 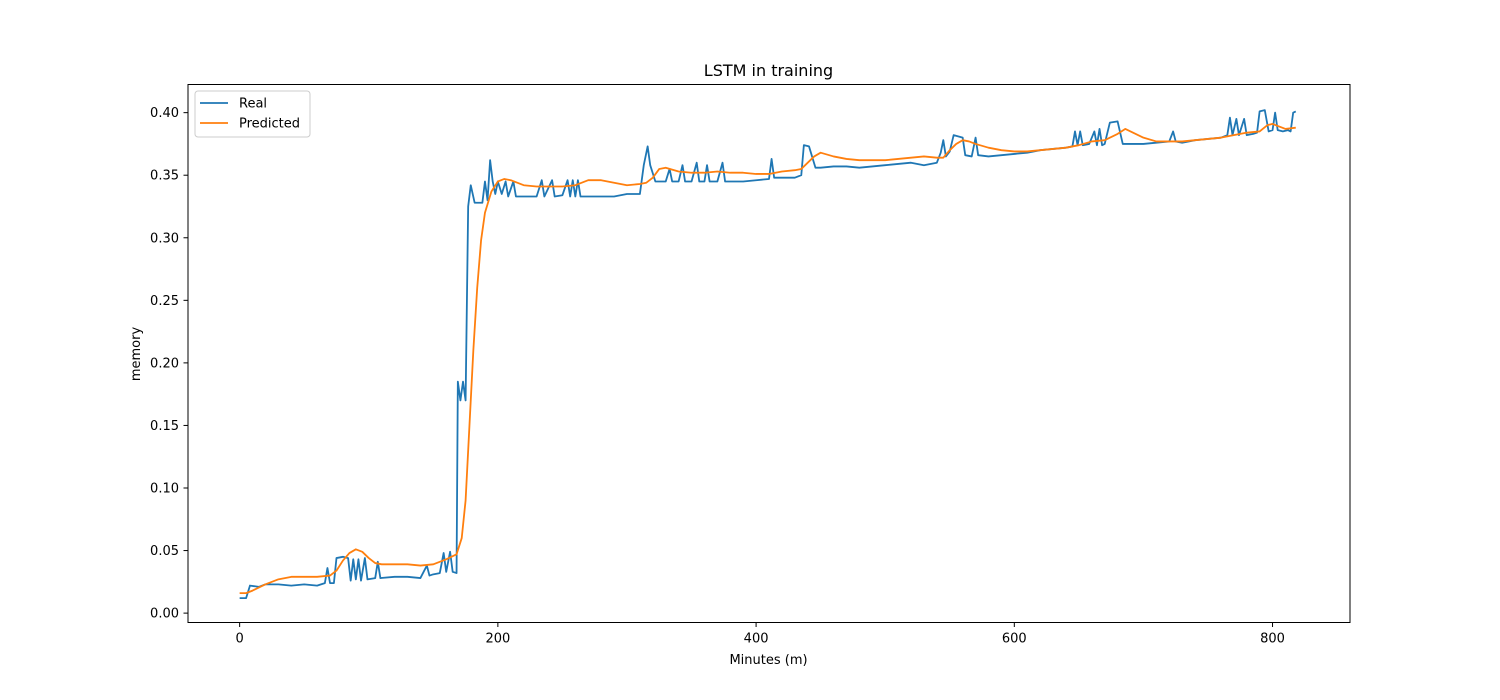 What do you see at coordinates (252, 114) in the screenshot?
I see `legend: Real Predicted` at bounding box center [252, 114].